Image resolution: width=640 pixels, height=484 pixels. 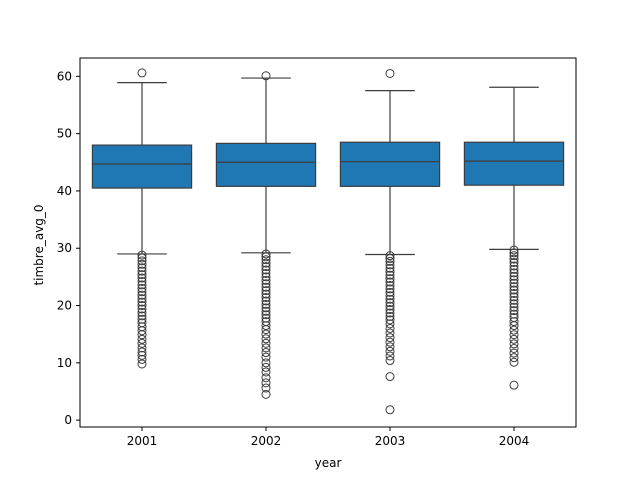 I want to click on y-tick-label: 10, so click(x=64, y=363).